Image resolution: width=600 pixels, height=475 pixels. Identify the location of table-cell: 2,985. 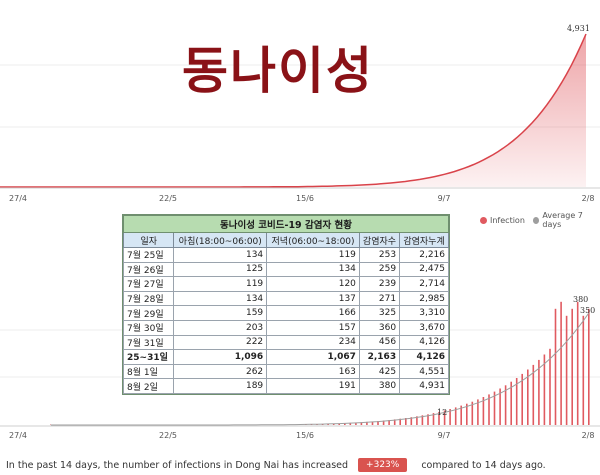
(424, 298).